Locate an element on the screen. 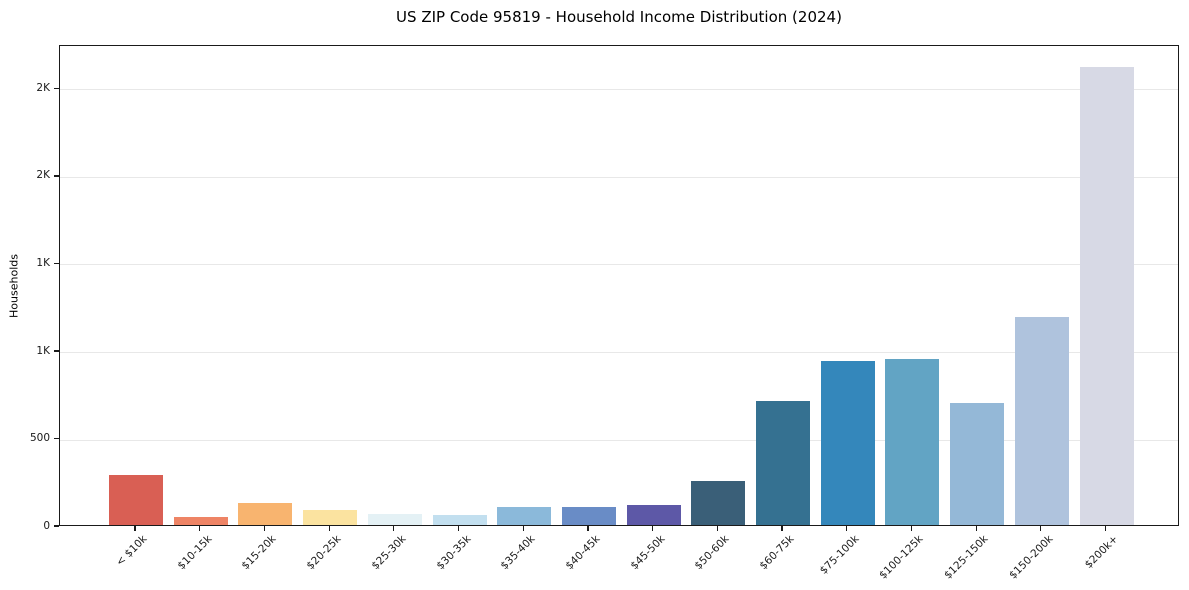  bar-20-25k is located at coordinates (330, 517).